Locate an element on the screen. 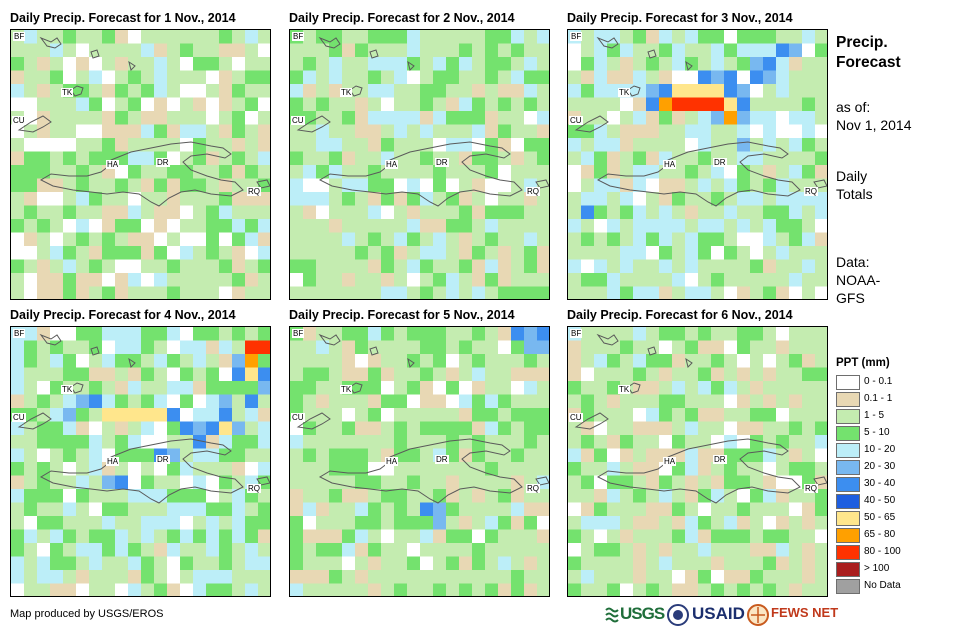 This screenshot has width=970, height=635. forecast-map-1: BF TK CU HA DR RQ is located at coordinates (140, 164).